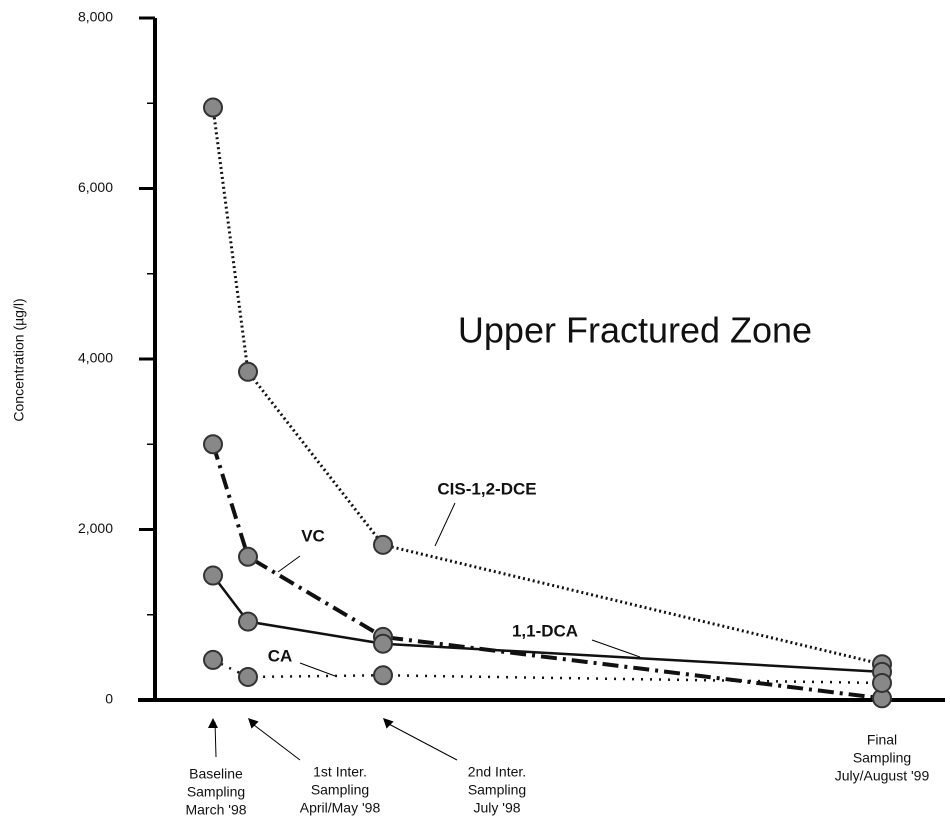  Describe the element at coordinates (882, 740) in the screenshot. I see `x-tick-label: Final` at that location.